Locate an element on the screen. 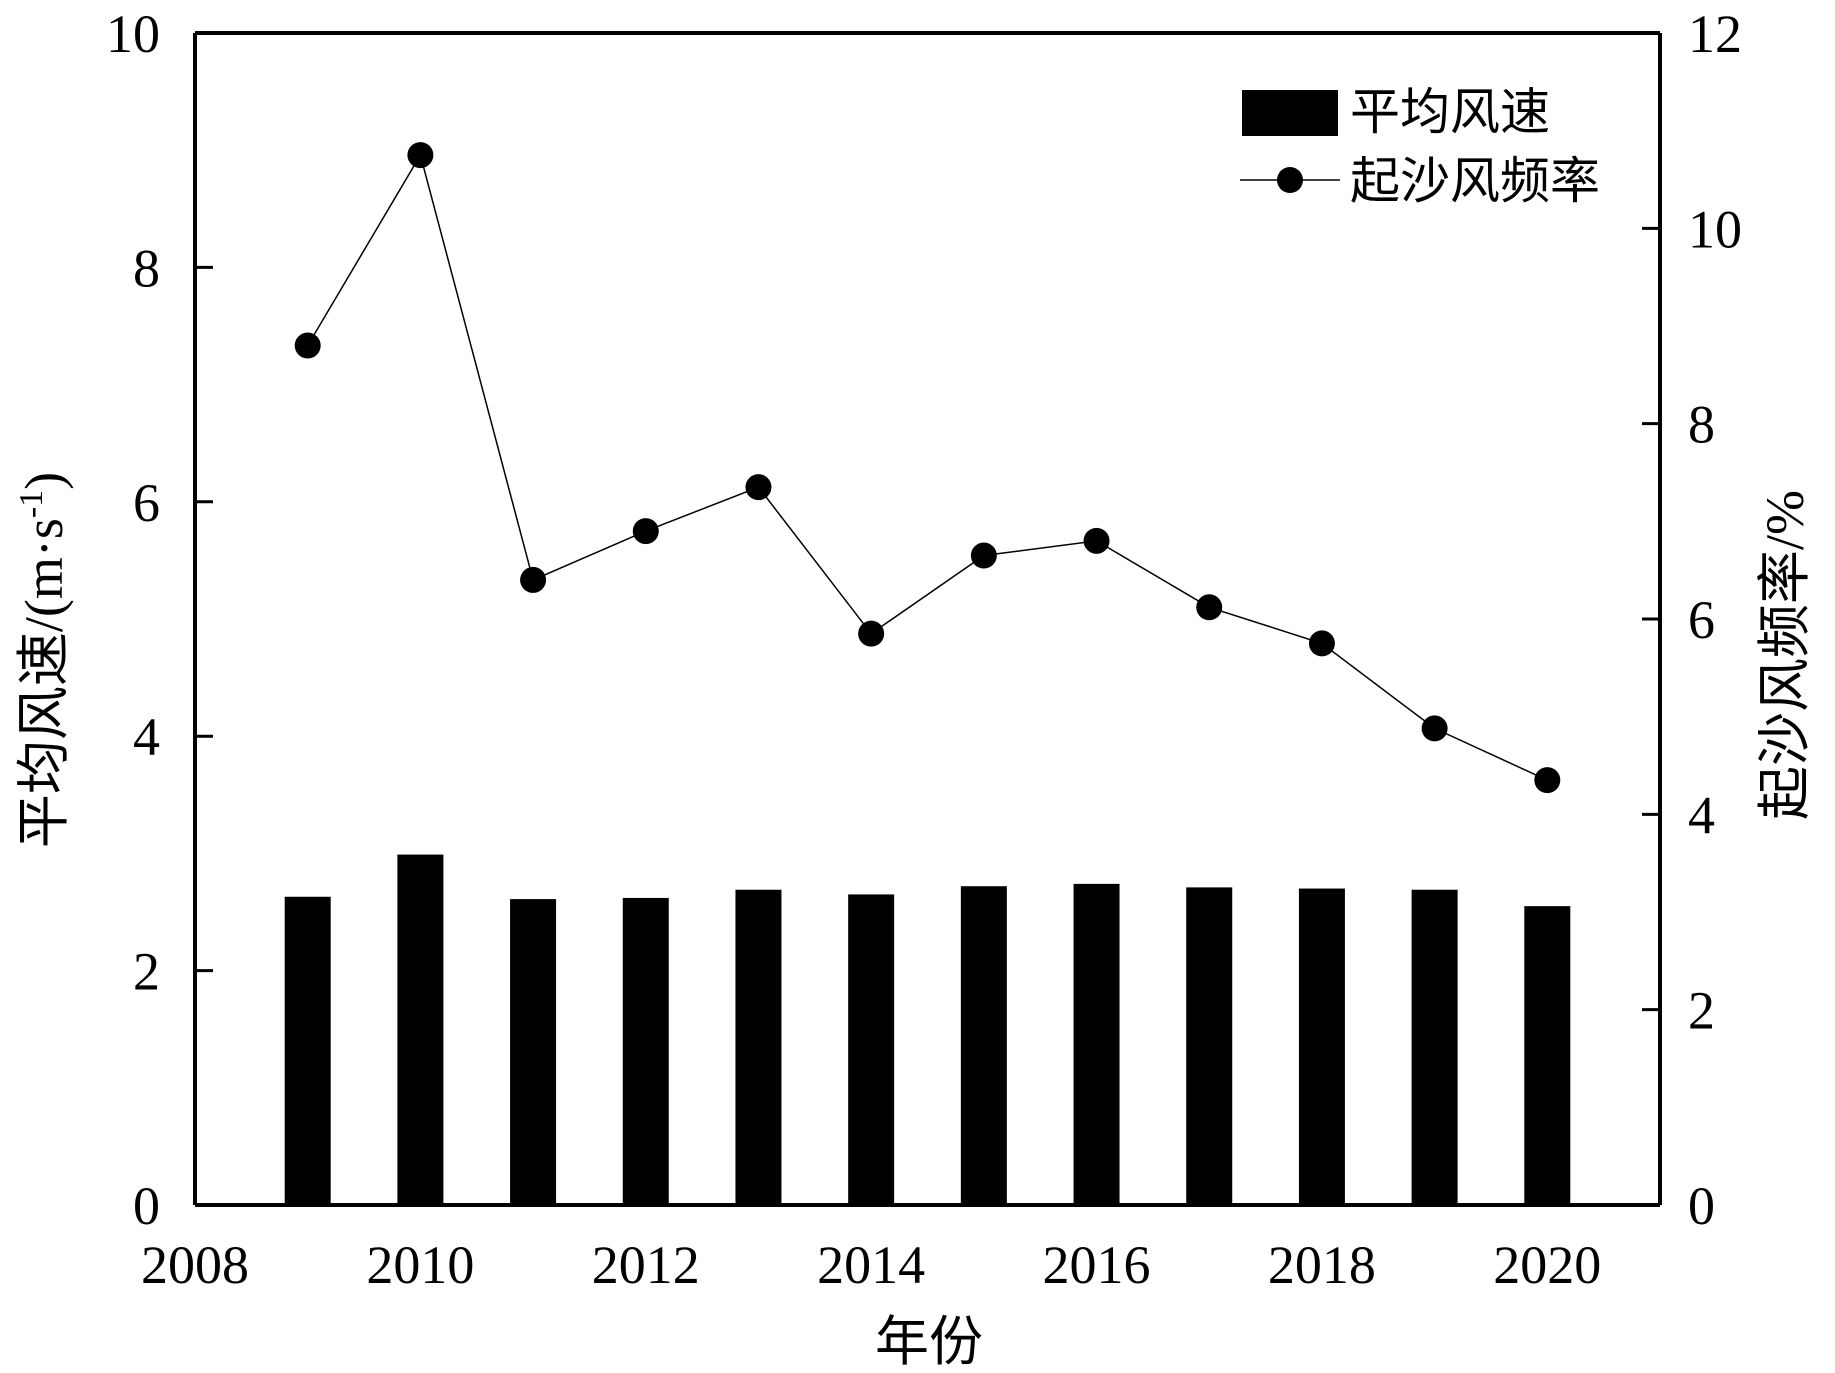  bar-2012 is located at coordinates (645, 1051).